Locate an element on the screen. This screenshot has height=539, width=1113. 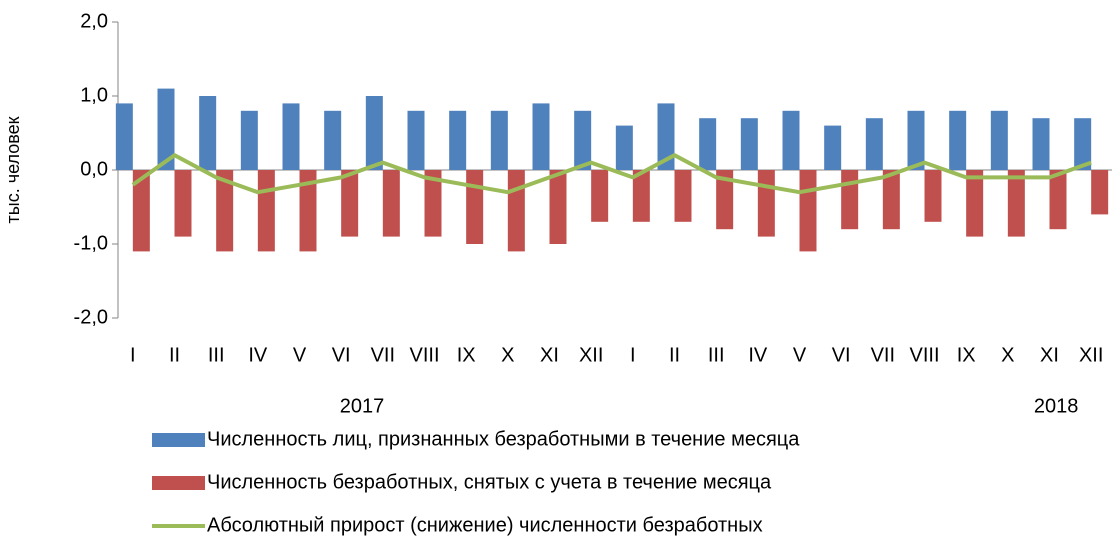
y-tick-label: -2,0 is located at coordinates (91, 317).